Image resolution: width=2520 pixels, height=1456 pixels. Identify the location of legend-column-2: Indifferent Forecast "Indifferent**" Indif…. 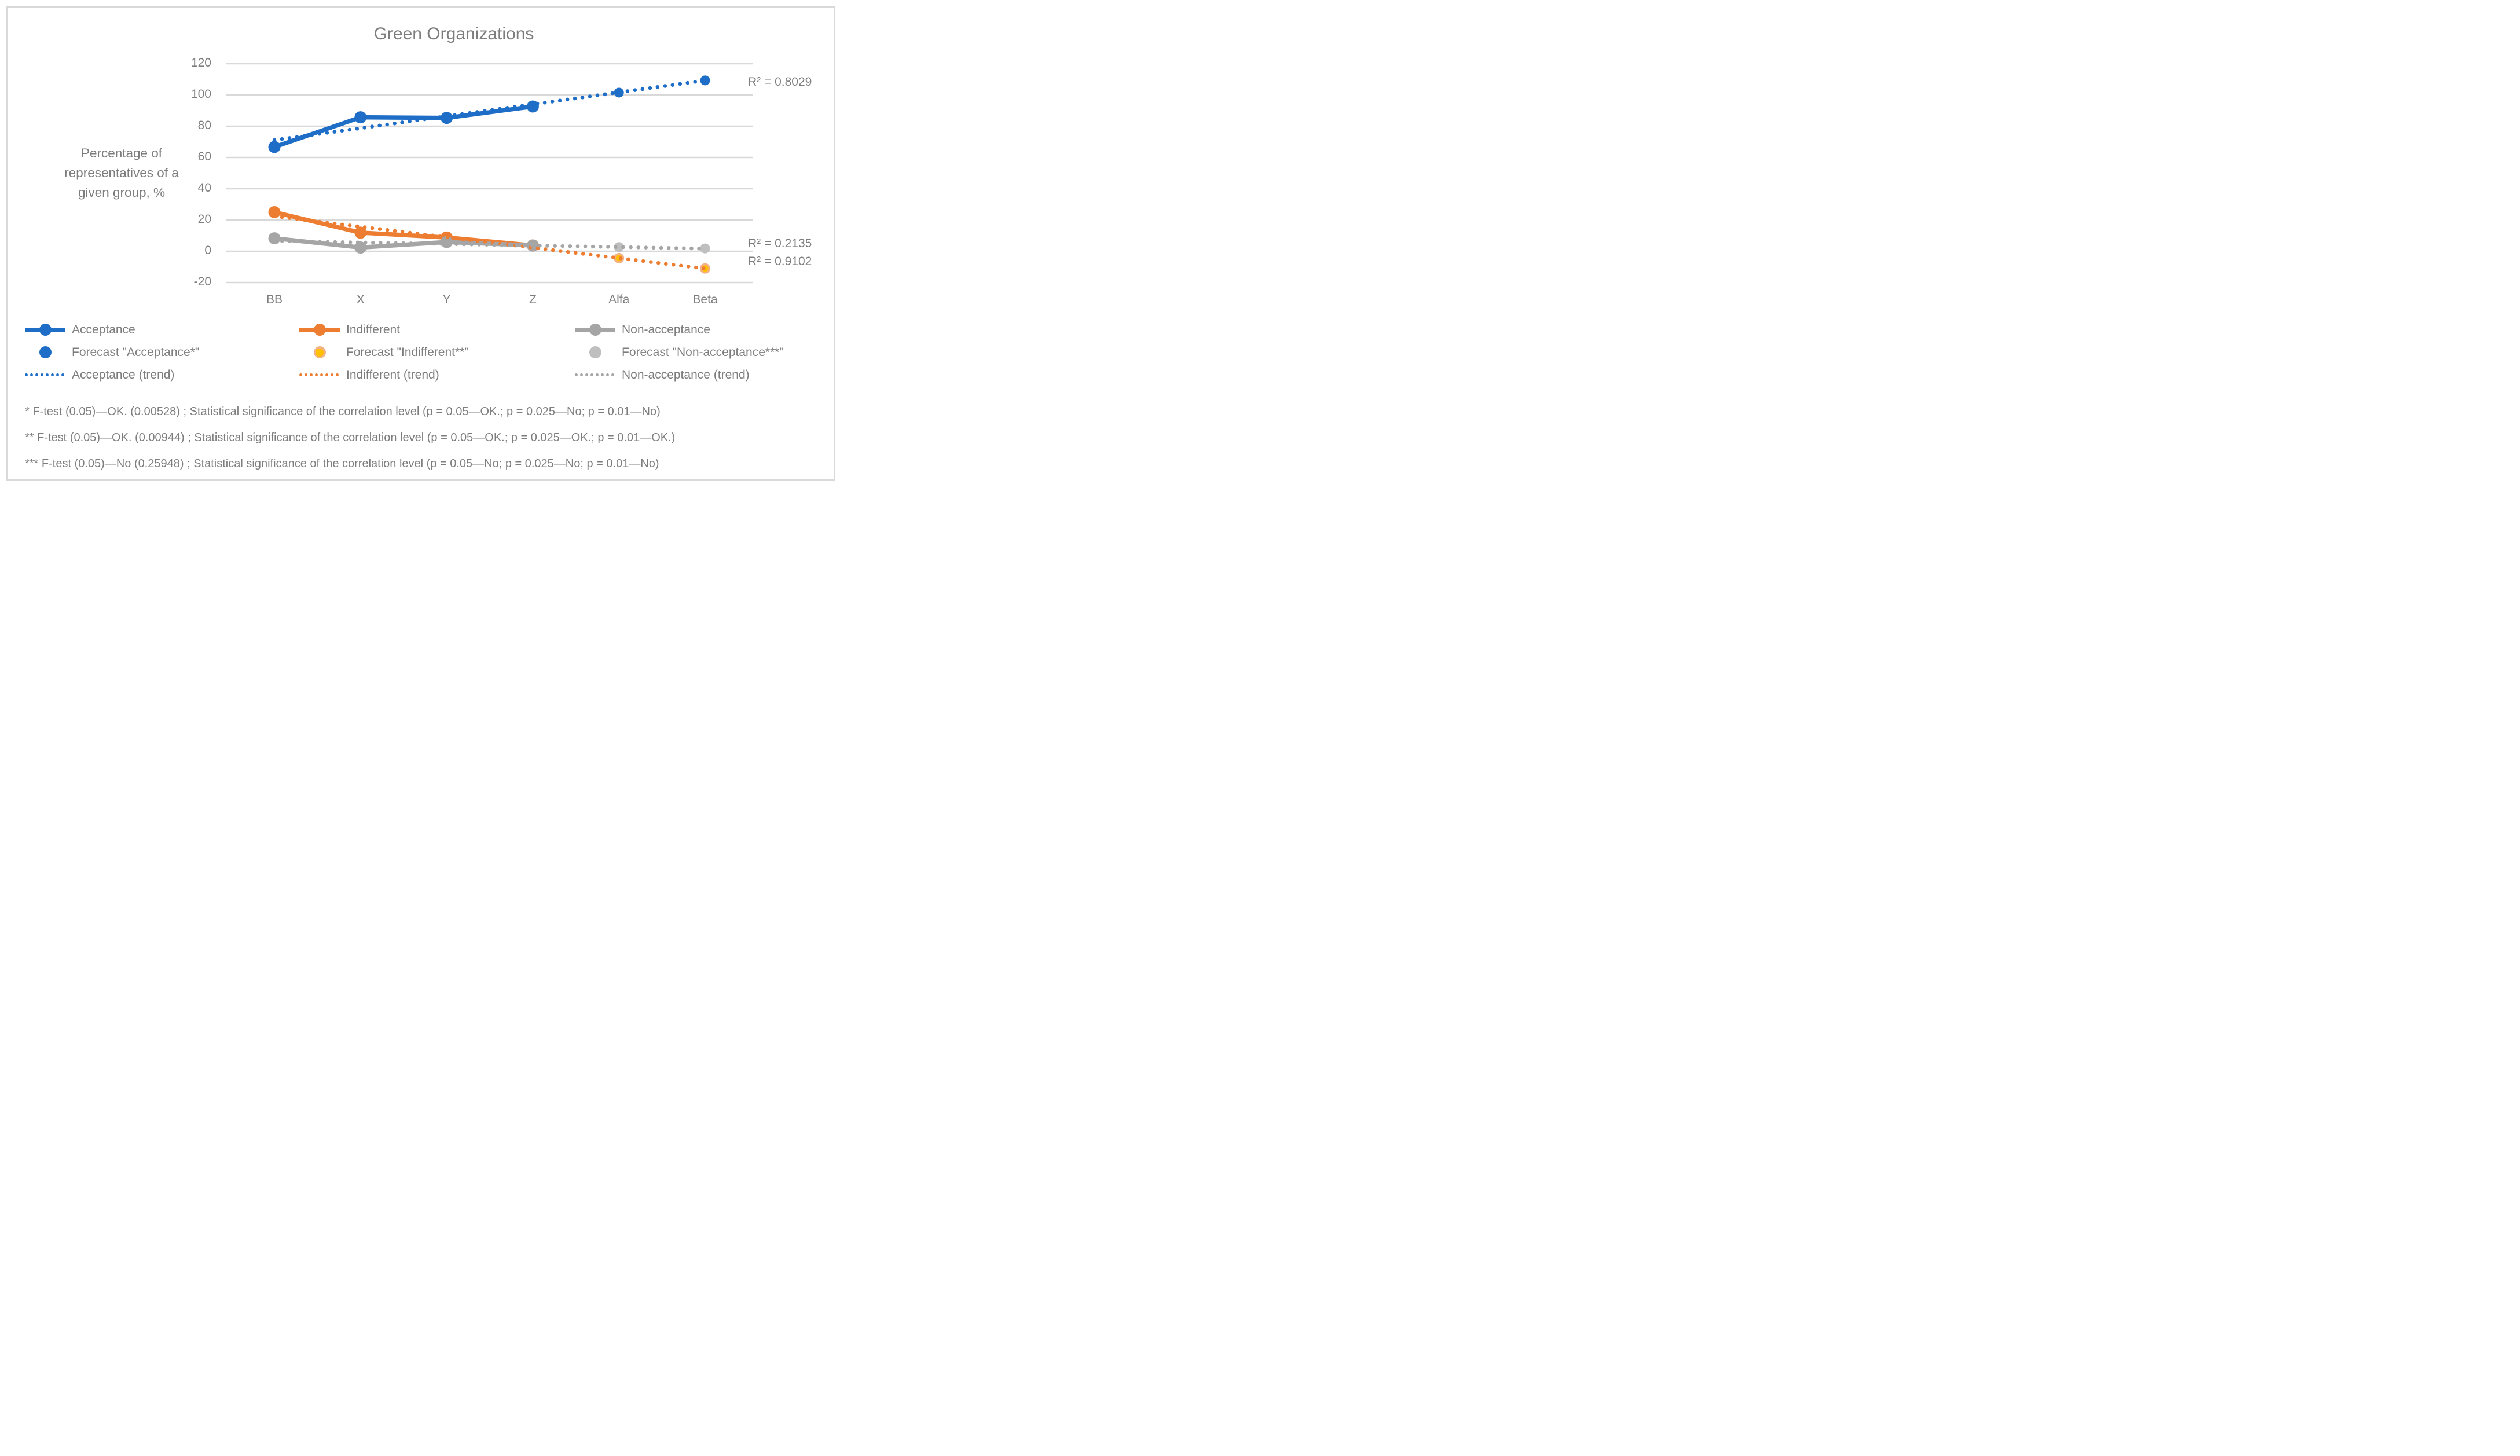
(384, 352).